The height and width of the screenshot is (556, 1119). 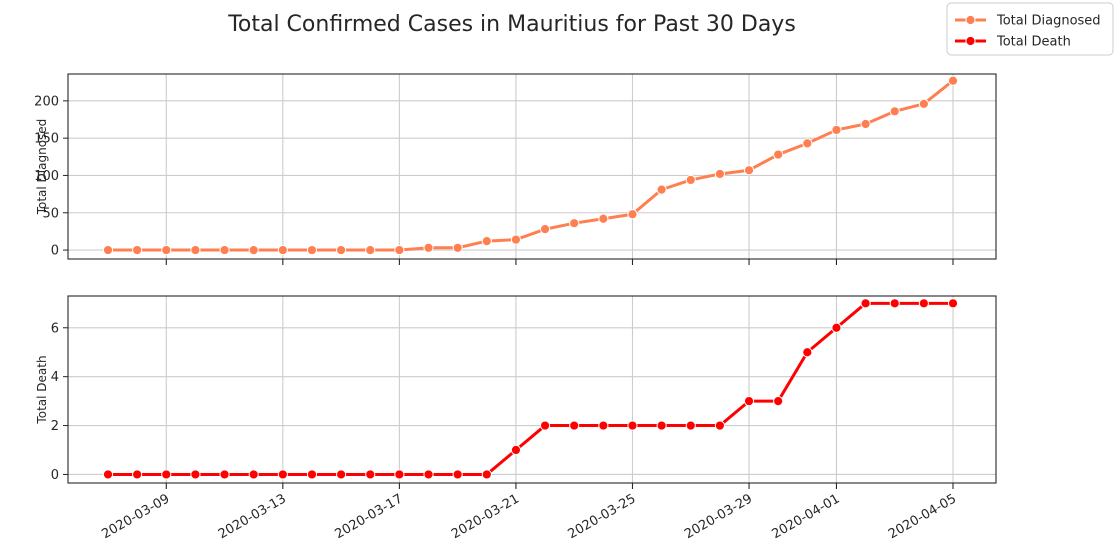 What do you see at coordinates (135, 516) in the screenshot?
I see `x-tick-label: 2020-03-09` at bounding box center [135, 516].